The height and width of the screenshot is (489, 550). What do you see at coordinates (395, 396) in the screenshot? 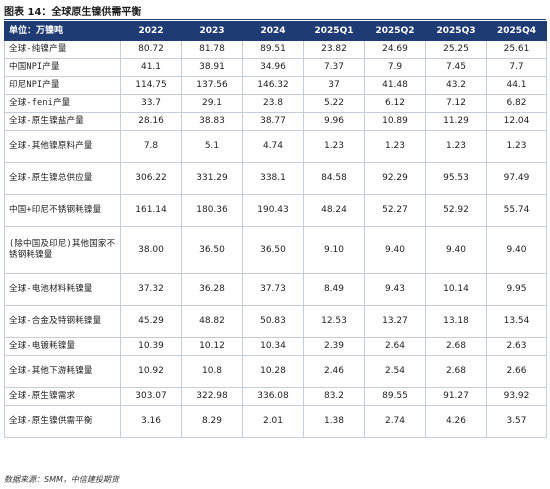
I see `table-cell: 89.55` at bounding box center [395, 396].